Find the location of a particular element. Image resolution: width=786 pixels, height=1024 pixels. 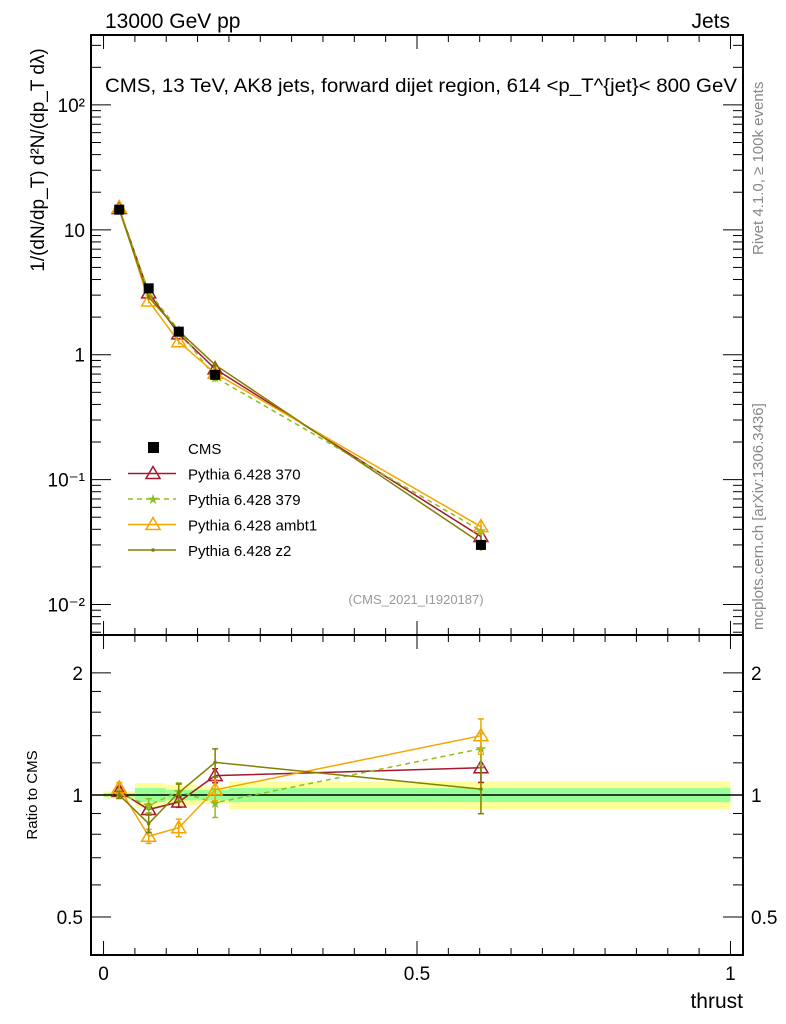

y-axis-label: 1/(dN/dp_T) d²N/(dp_T dλ) is located at coordinates (38, 160).